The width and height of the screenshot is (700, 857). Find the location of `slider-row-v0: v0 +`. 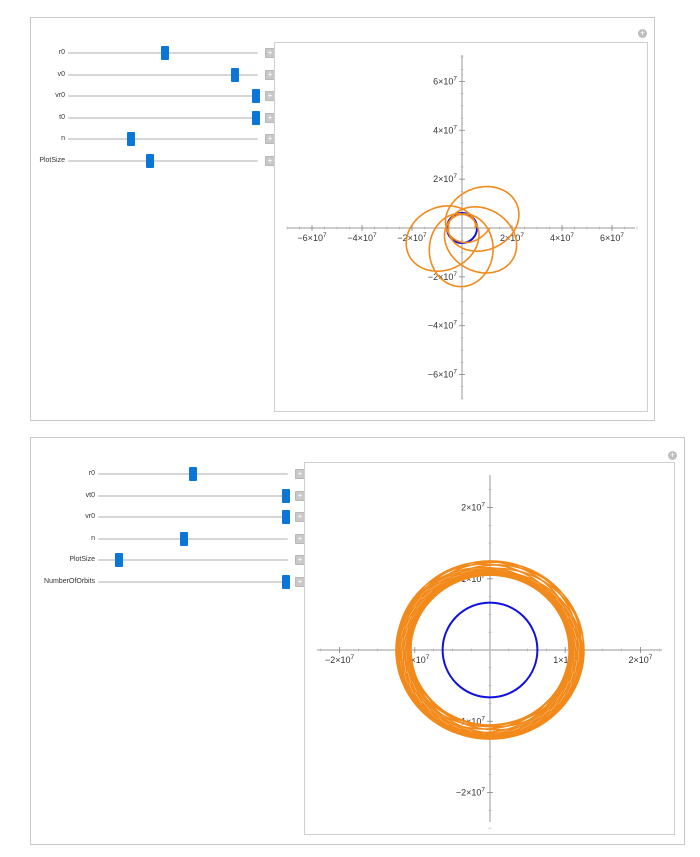

slider-row-v0: v0 + is located at coordinates (168, 74).